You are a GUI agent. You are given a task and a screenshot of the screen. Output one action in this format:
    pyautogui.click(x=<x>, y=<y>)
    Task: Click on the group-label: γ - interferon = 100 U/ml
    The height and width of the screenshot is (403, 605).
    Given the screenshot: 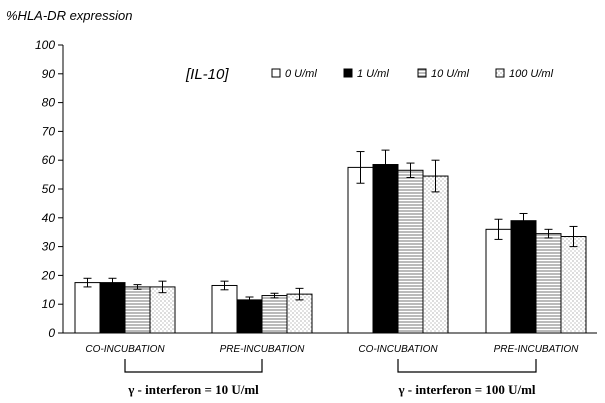 What is the action you would take?
    pyautogui.click(x=466, y=389)
    